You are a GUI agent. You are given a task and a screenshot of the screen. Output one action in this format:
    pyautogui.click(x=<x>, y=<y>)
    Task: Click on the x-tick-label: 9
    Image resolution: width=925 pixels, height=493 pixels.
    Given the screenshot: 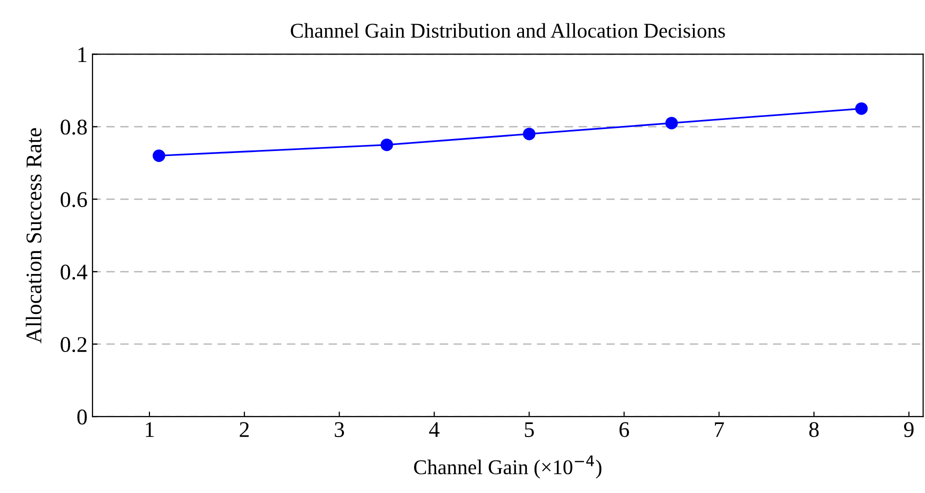 What is the action you would take?
    pyautogui.click(x=909, y=430)
    